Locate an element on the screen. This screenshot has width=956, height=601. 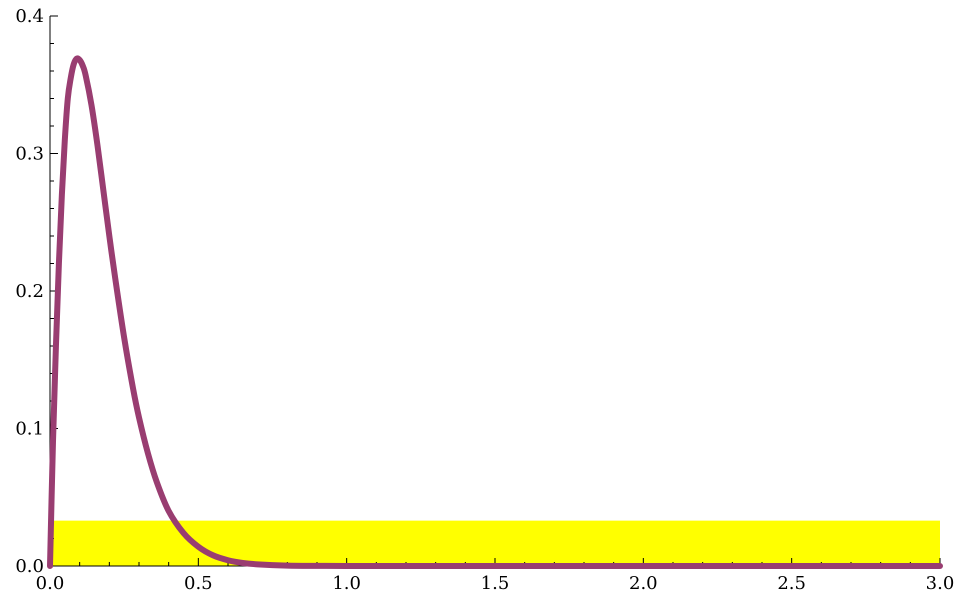
y-tick-label: 0.4 is located at coordinates (29, 16).